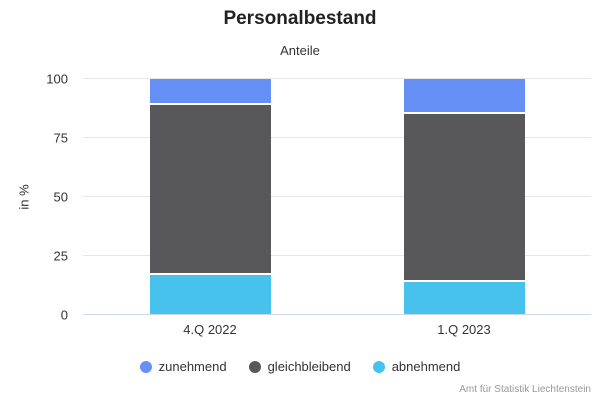 The image size is (600, 400). I want to click on x-axis-line, so click(337, 314).